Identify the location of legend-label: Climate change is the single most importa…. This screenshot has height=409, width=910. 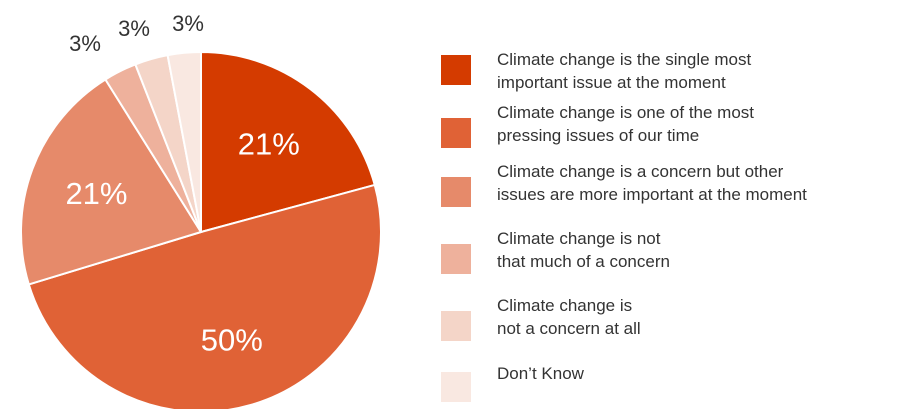
(624, 71).